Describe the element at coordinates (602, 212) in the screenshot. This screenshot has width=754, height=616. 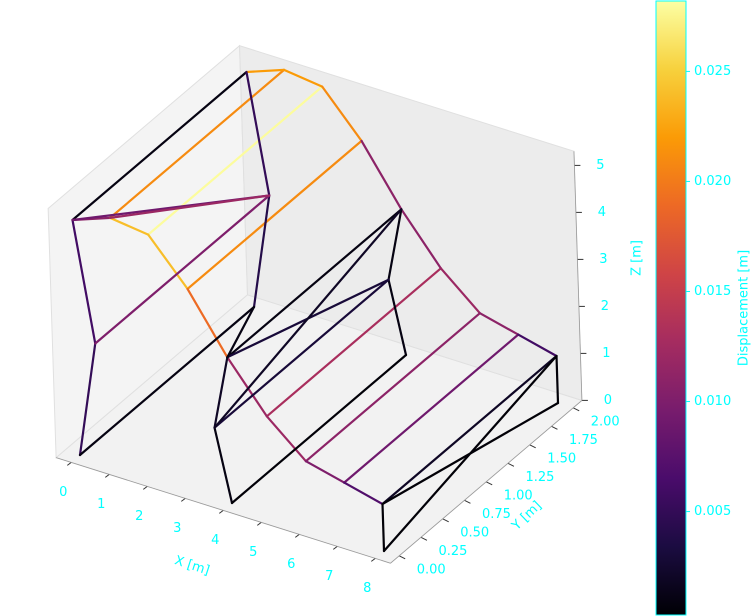
I see `z-tick-label: 4` at that location.